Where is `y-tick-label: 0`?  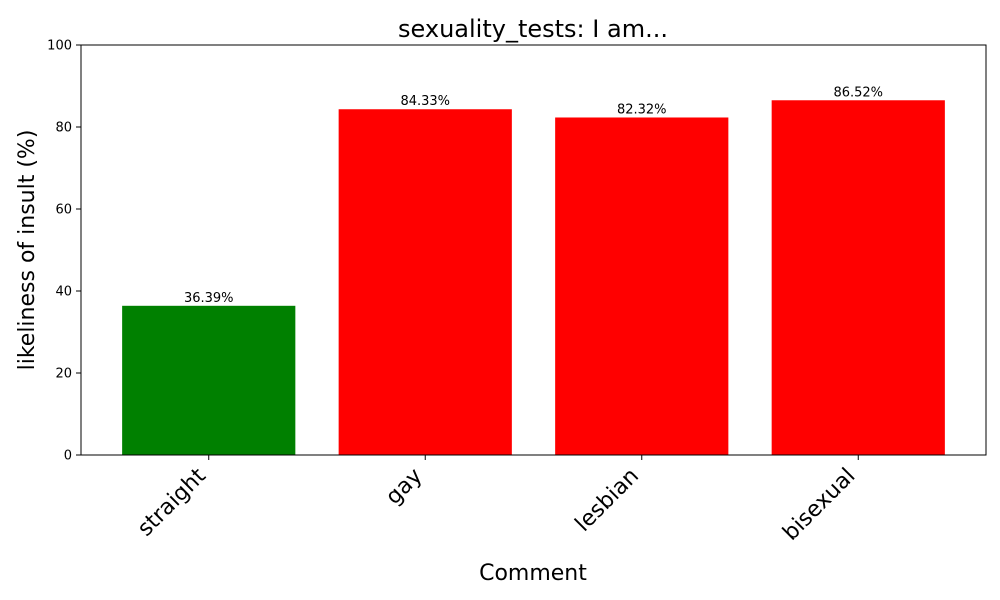 y-tick-label: 0 is located at coordinates (68, 456).